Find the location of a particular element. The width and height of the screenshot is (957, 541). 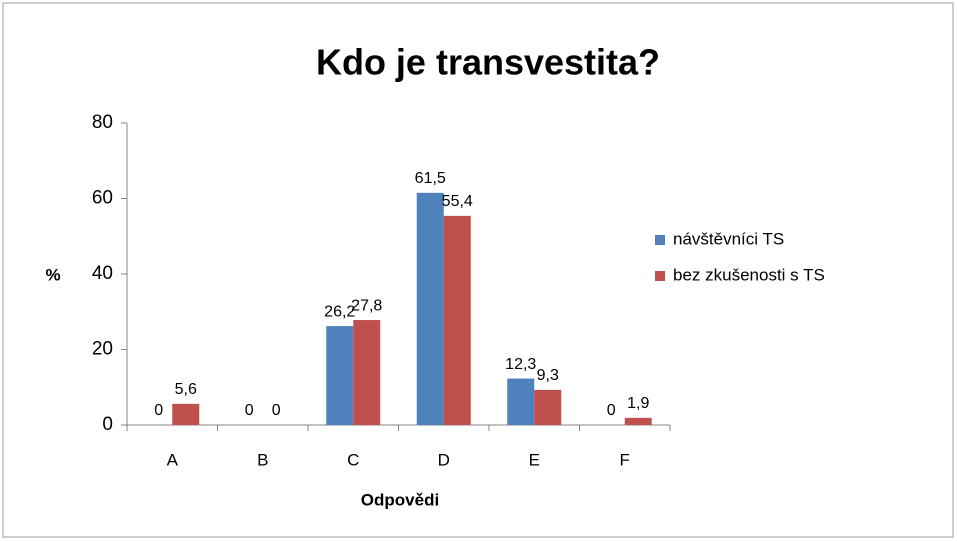

y-tick-label: 60 is located at coordinates (102, 198).